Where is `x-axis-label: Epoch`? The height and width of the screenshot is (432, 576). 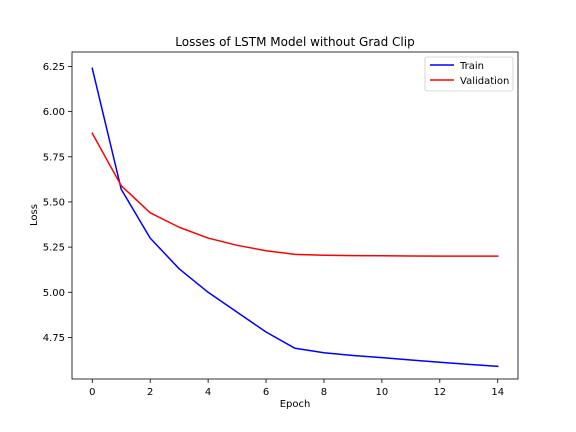
x-axis-label: Epoch is located at coordinates (295, 404).